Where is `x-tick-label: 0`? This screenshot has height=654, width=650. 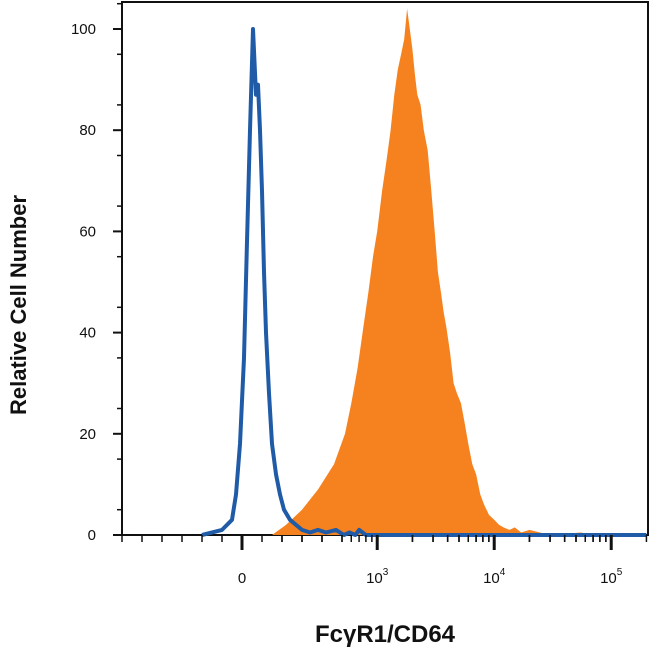
x-tick-label: 0 is located at coordinates (242, 578).